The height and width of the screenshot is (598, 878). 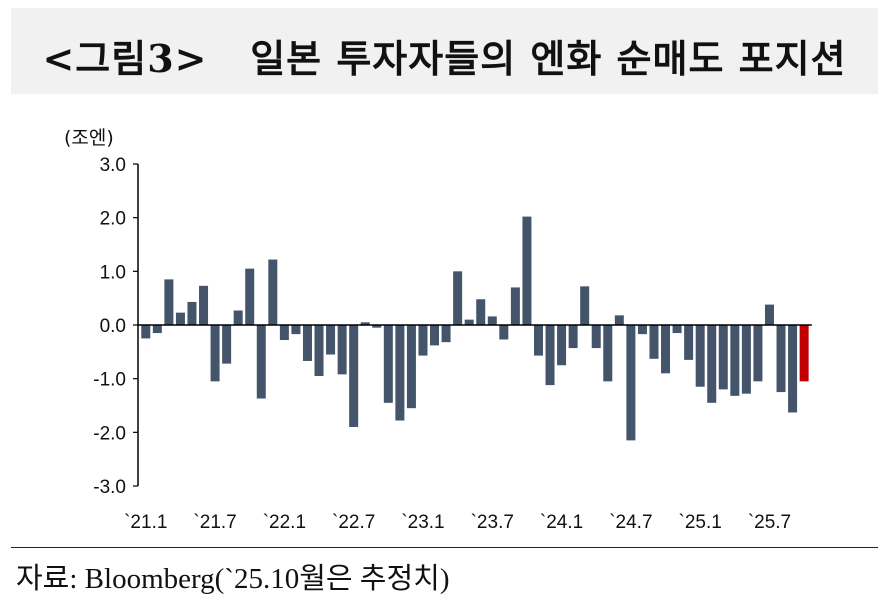 I want to click on y-tick-label: 3.0, so click(x=113, y=165).